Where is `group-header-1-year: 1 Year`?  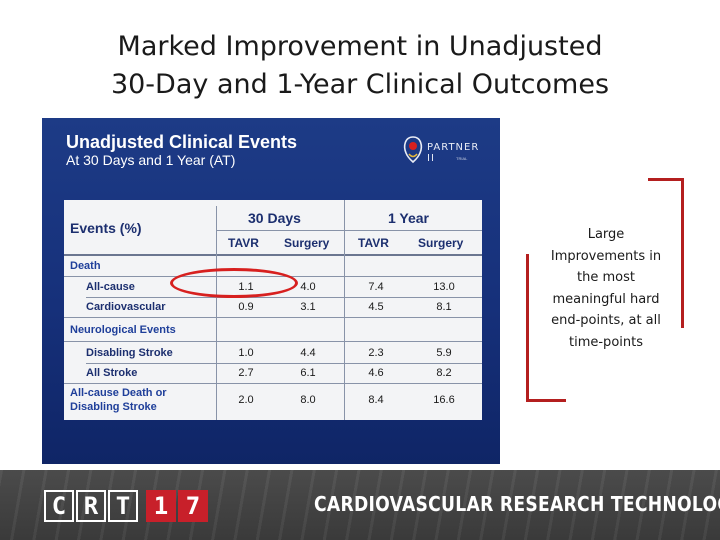
group-header-1-year: 1 Year is located at coordinates (409, 218).